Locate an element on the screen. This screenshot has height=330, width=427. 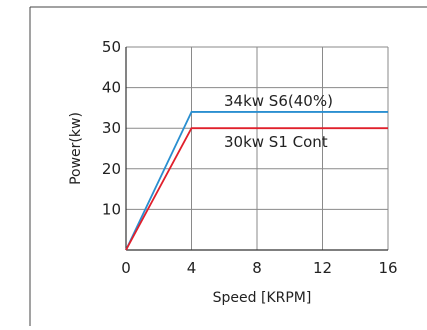
x-tick-label-8: 8 is located at coordinates (257, 268).